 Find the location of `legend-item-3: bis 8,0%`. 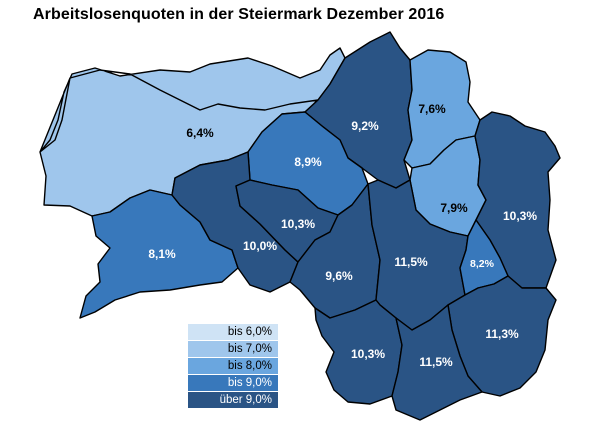

legend-item-3: bis 8,0% is located at coordinates (233, 366).